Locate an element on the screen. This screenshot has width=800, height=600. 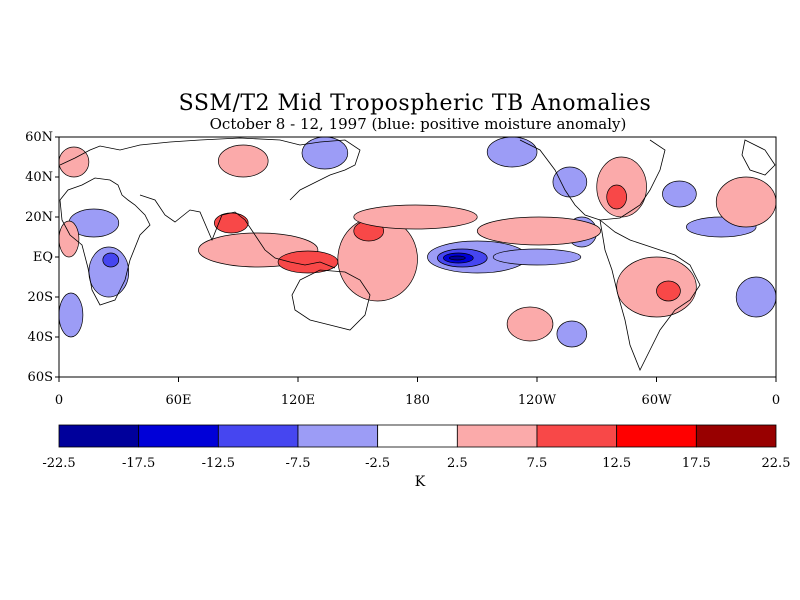
longitude-axis: 0 60E 120E 180 120W 60W 0 is located at coordinates (417, 392).